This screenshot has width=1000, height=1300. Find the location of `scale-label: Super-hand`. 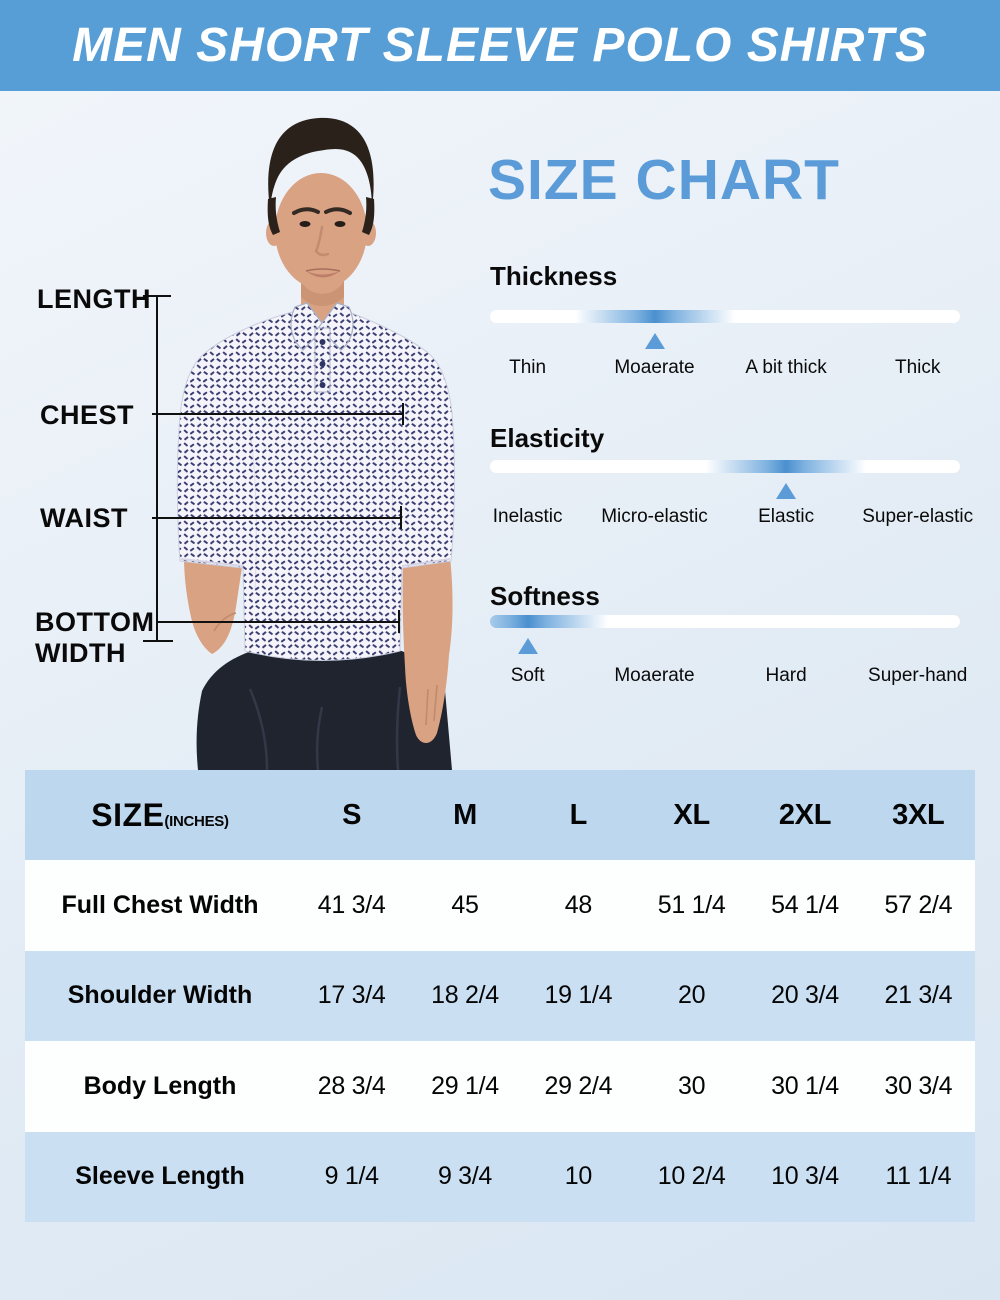

scale-label: Super-hand is located at coordinates (918, 675).